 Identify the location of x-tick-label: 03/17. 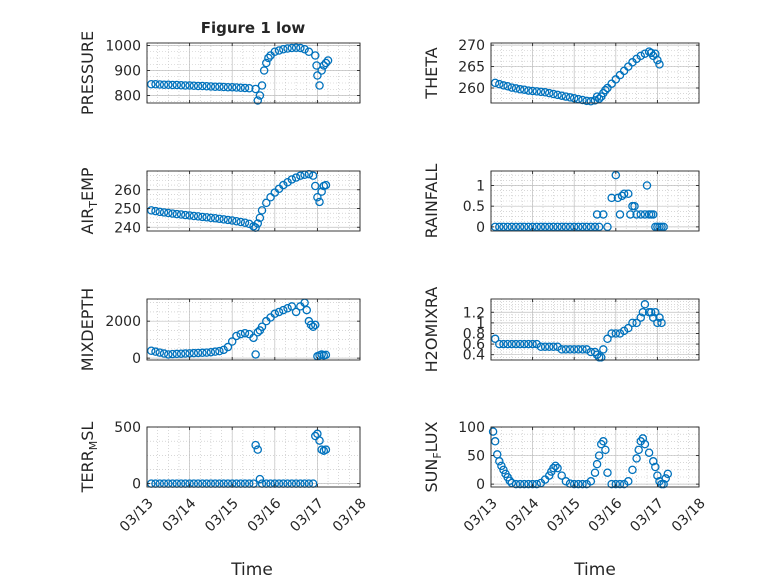
(647, 515).